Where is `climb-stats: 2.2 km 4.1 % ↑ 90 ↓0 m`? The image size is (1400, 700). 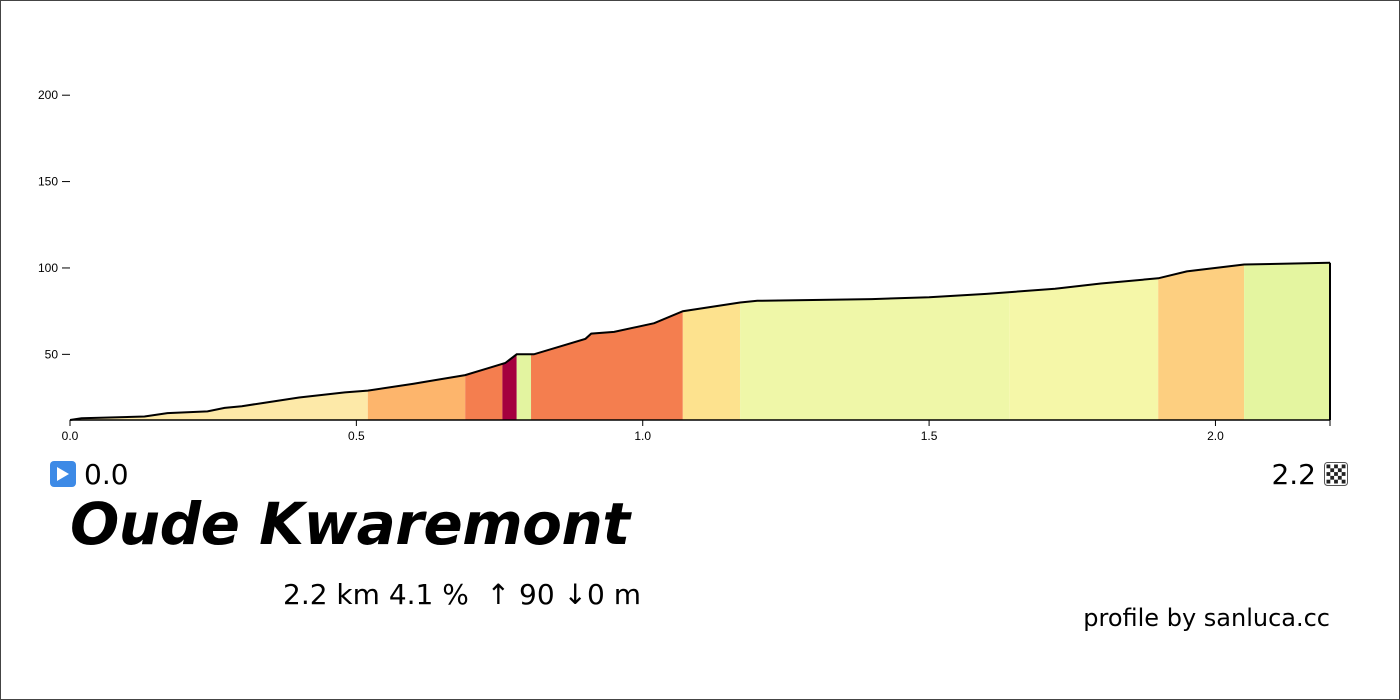
climb-stats: 2.2 km 4.1 % ↑ 90 ↓0 m is located at coordinates (462, 594).